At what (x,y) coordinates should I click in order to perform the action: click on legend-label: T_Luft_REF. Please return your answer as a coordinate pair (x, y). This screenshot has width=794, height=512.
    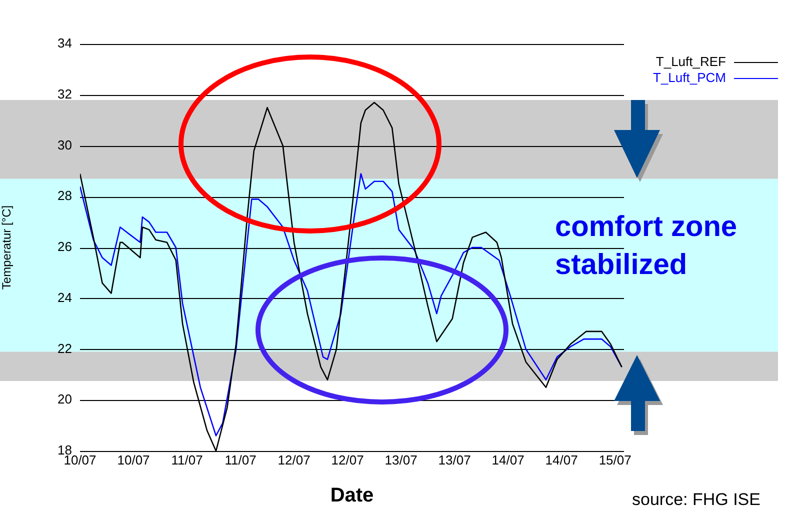
    Looking at the image, I should click on (691, 62).